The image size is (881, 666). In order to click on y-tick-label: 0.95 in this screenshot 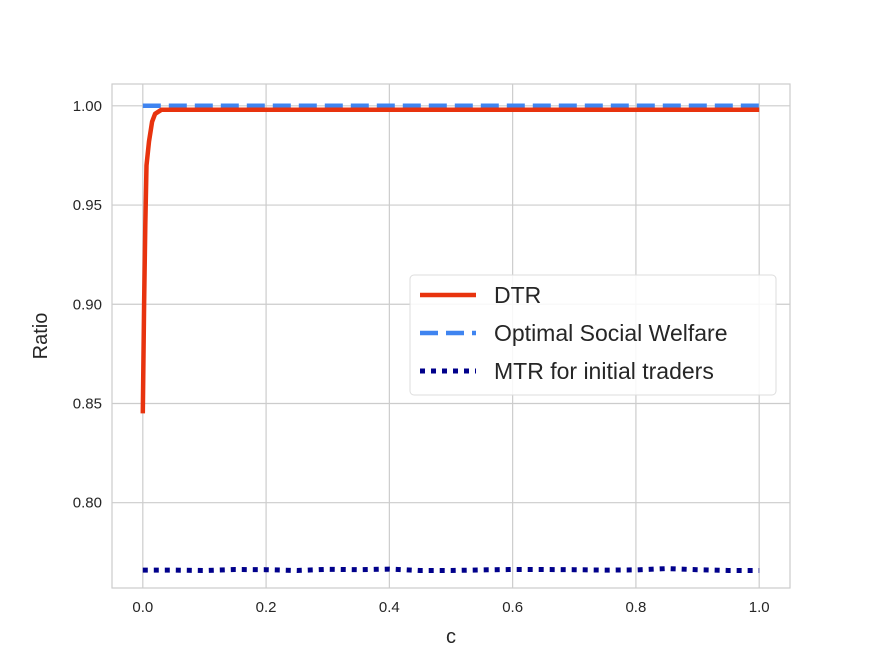, I will do `click(87, 205)`.